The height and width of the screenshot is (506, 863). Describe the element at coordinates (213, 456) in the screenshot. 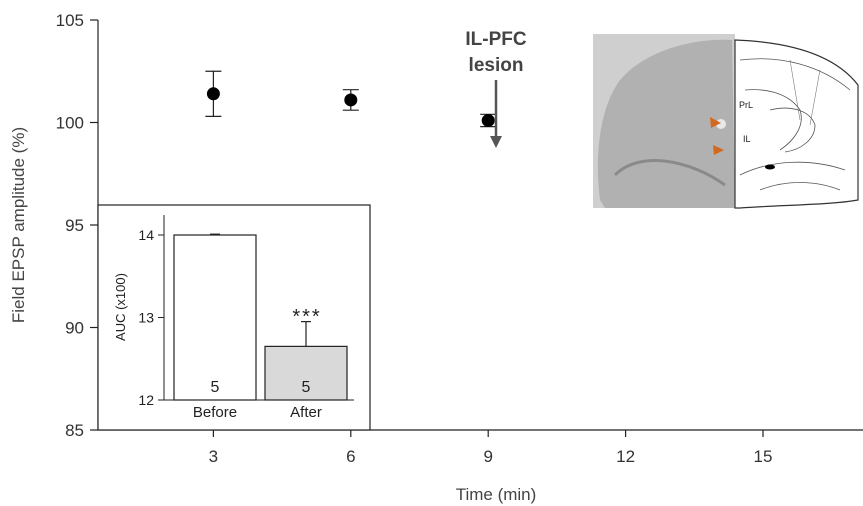

I see `x-tick-label: 3` at that location.